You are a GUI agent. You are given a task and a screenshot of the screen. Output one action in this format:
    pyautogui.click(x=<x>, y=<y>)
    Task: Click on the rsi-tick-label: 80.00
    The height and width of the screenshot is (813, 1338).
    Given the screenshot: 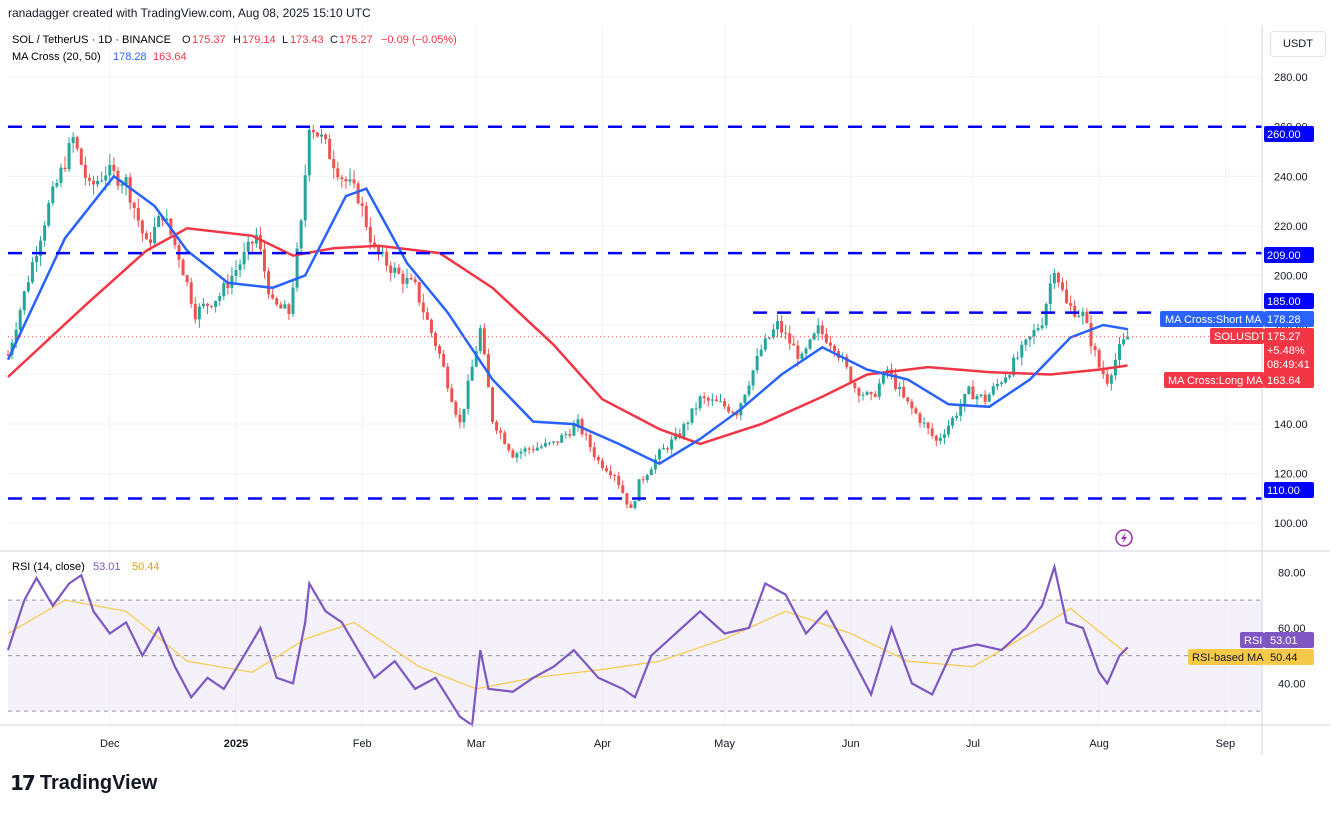 What is the action you would take?
    pyautogui.click(x=1292, y=573)
    